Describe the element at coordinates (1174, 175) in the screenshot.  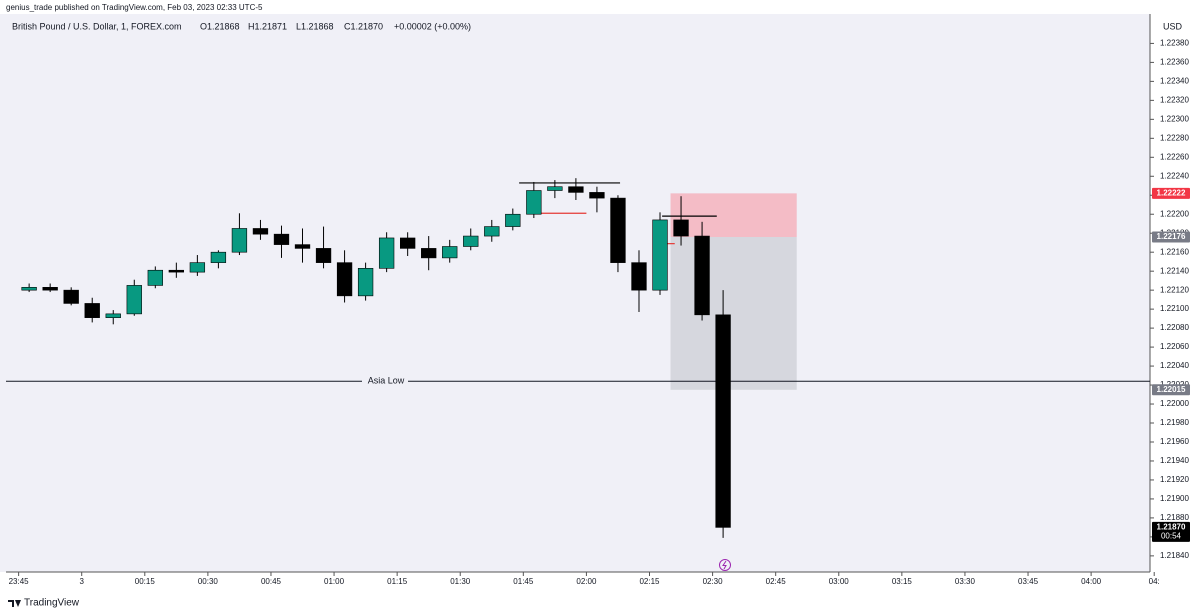
I see `y-tick-label: 1.22240` at that location.